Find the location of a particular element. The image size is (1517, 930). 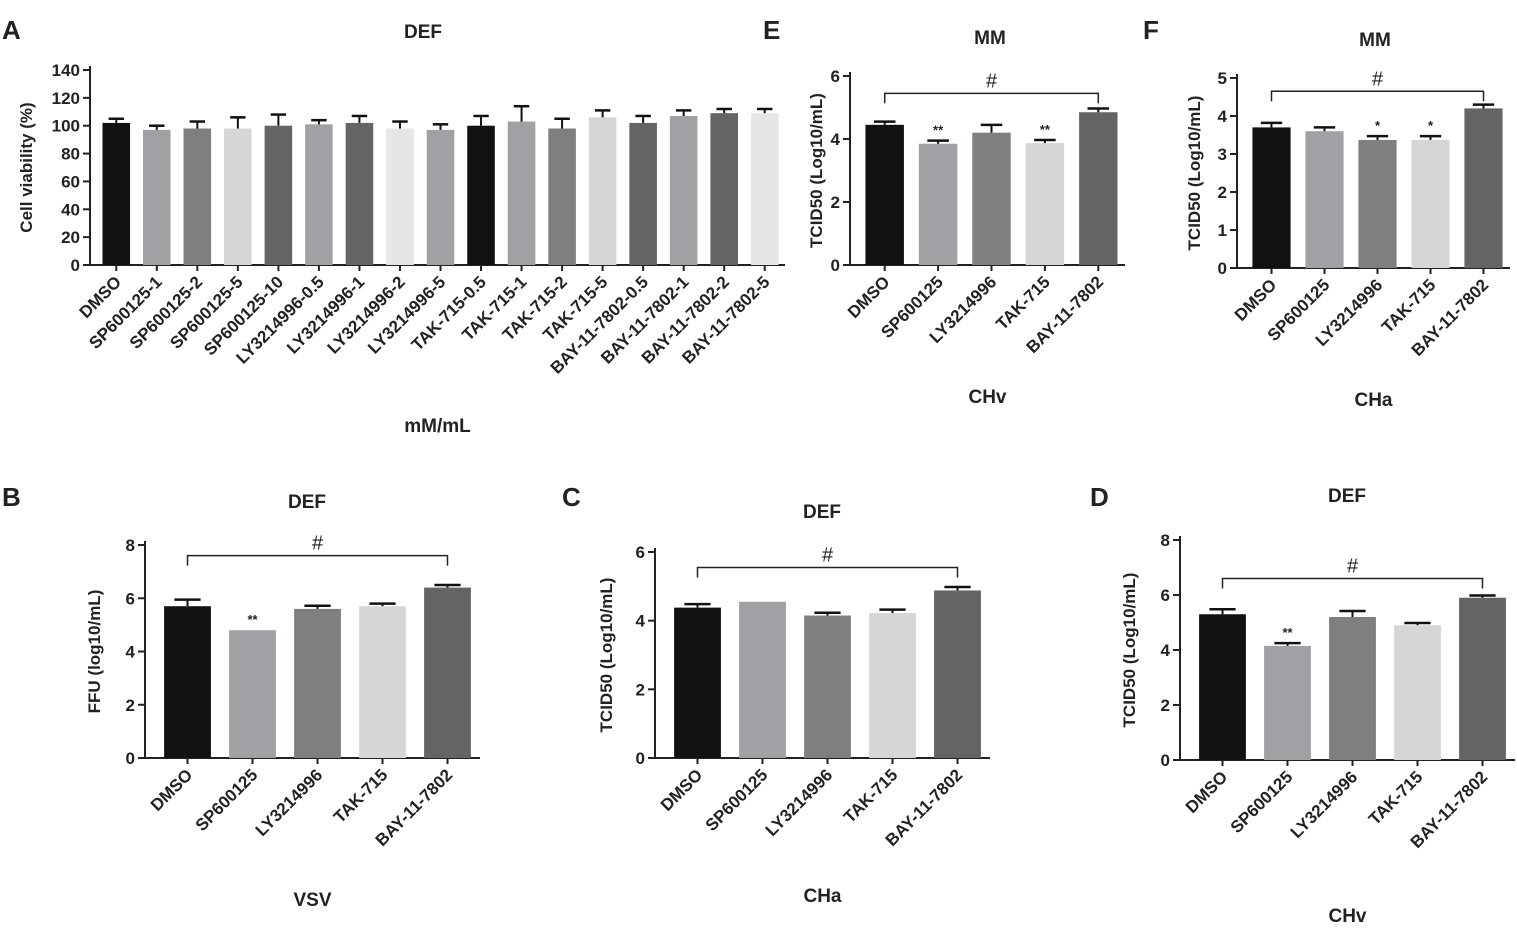

chart-e-significance-bracket is located at coordinates (991, 98).